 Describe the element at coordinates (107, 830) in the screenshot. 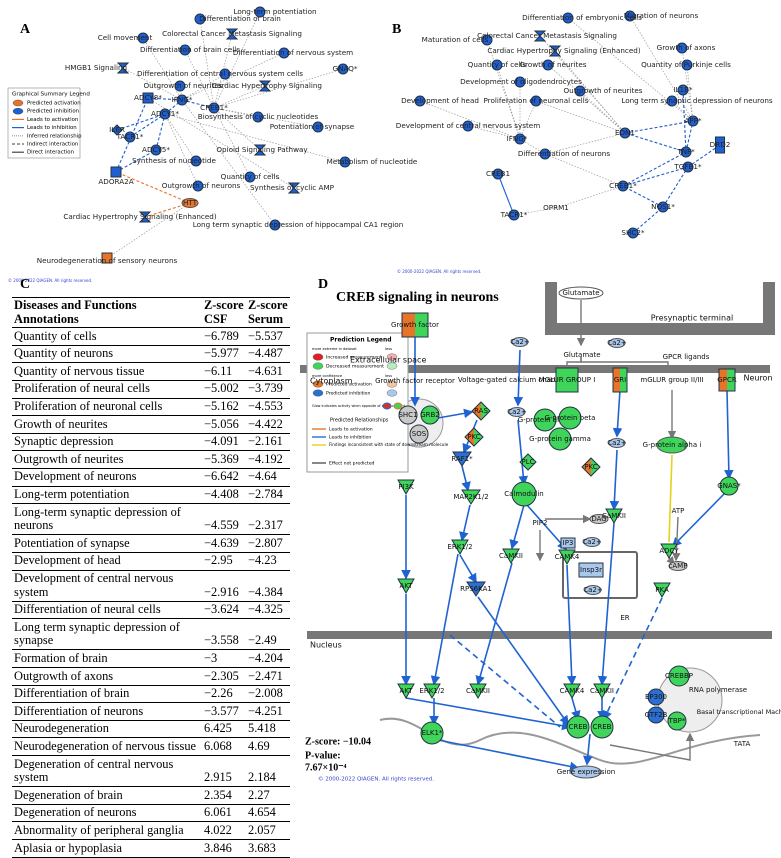

I see `annotation-cell: Abnormality of peripheral ganglia` at that location.